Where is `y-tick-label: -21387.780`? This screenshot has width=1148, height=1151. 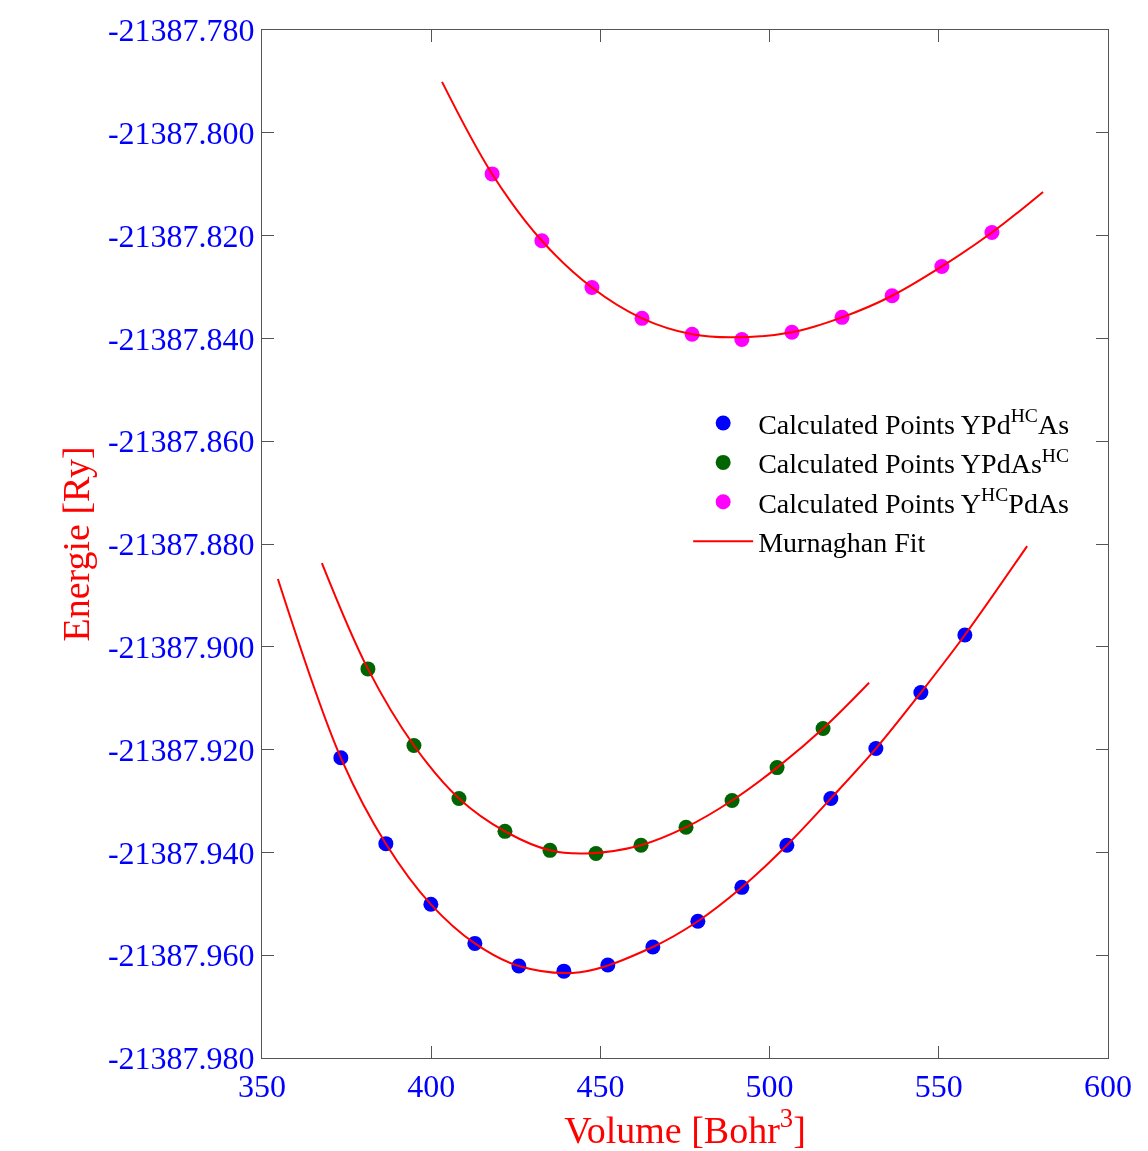
y-tick-label: -21387.780 is located at coordinates (181, 30).